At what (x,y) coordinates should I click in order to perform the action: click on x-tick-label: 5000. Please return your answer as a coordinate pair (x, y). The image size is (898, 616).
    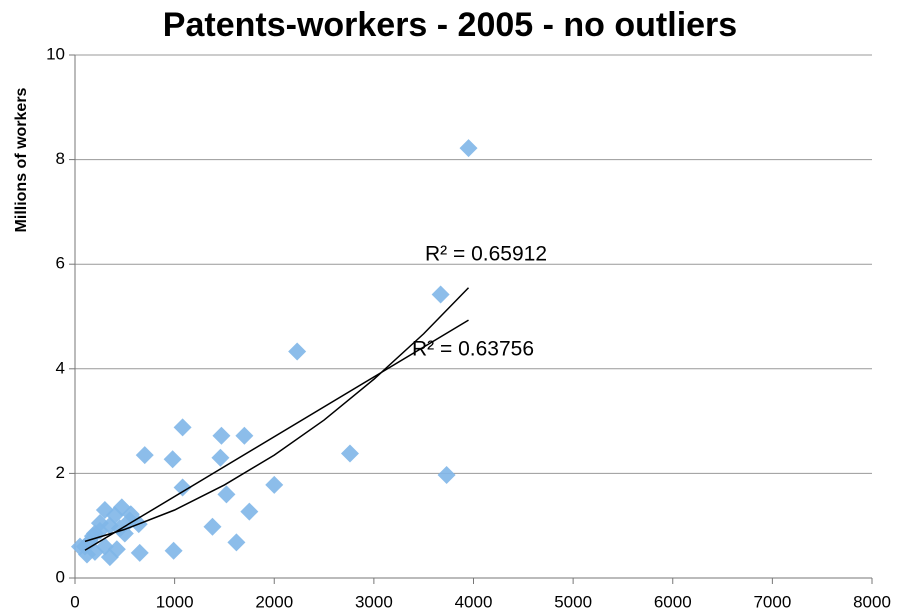
    Looking at the image, I should click on (573, 601).